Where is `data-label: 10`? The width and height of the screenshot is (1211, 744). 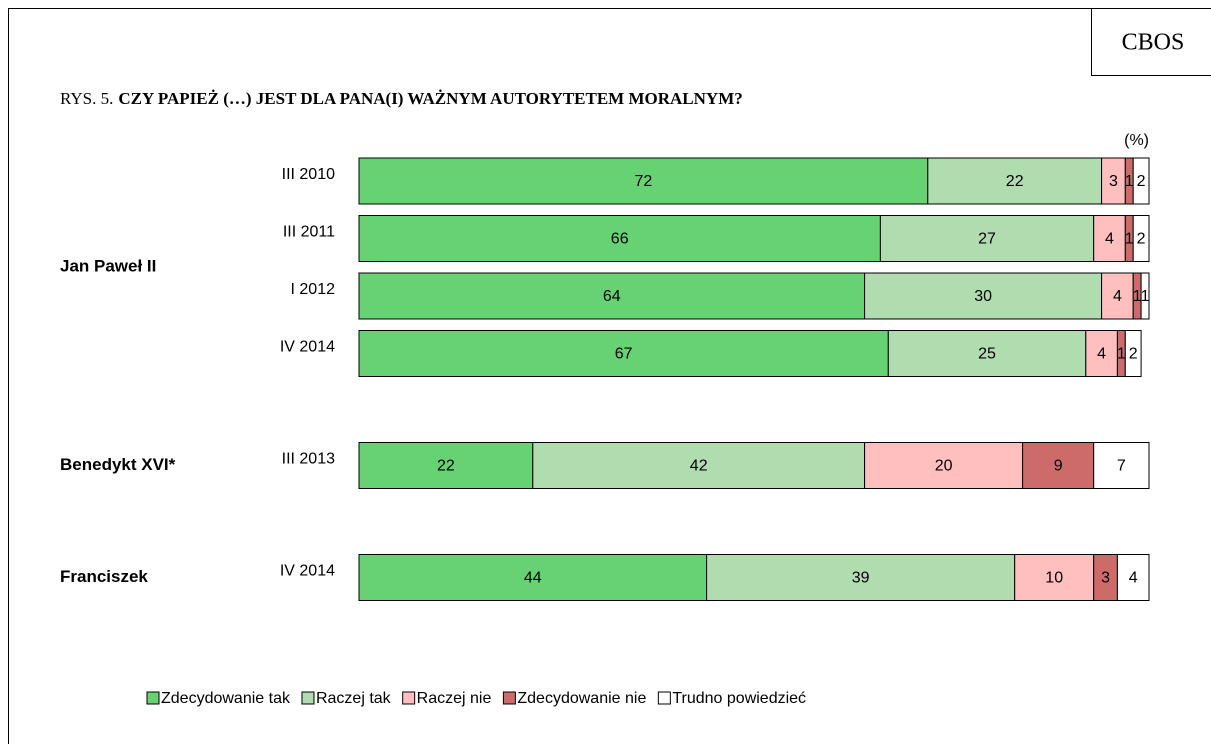
data-label: 10 is located at coordinates (1054, 578).